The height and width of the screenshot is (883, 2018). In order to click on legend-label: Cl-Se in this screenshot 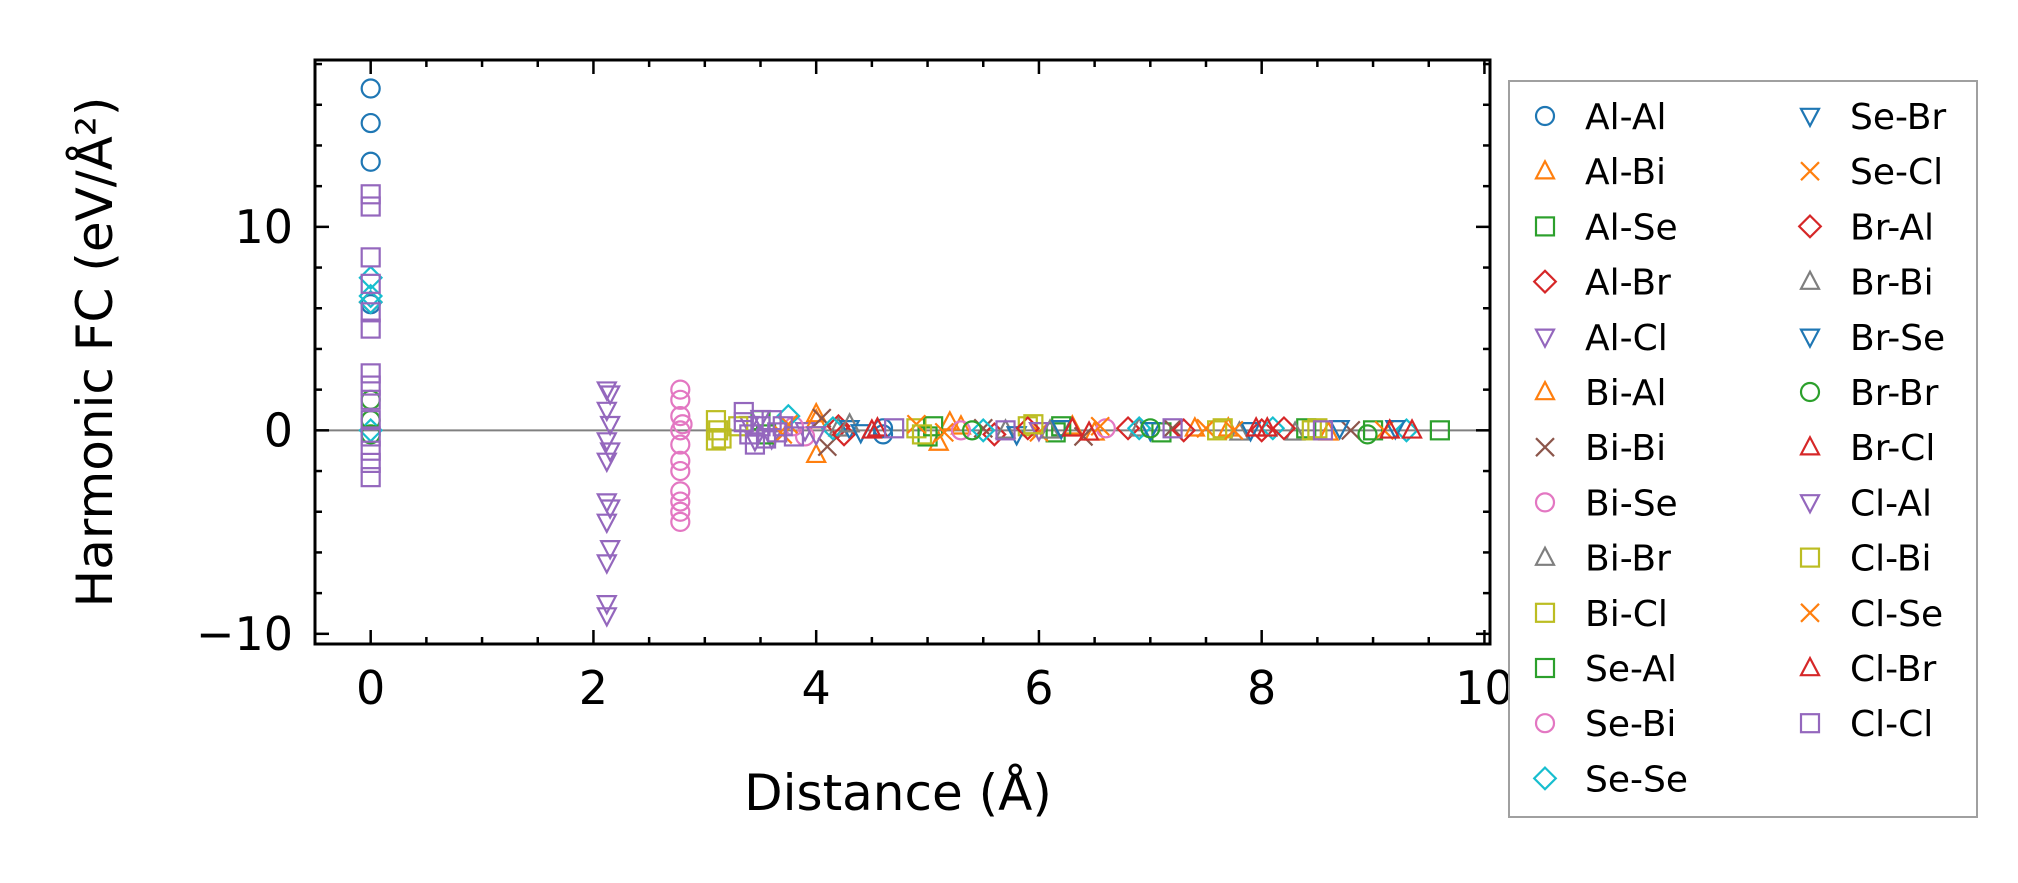, I will do `click(1896, 614)`.